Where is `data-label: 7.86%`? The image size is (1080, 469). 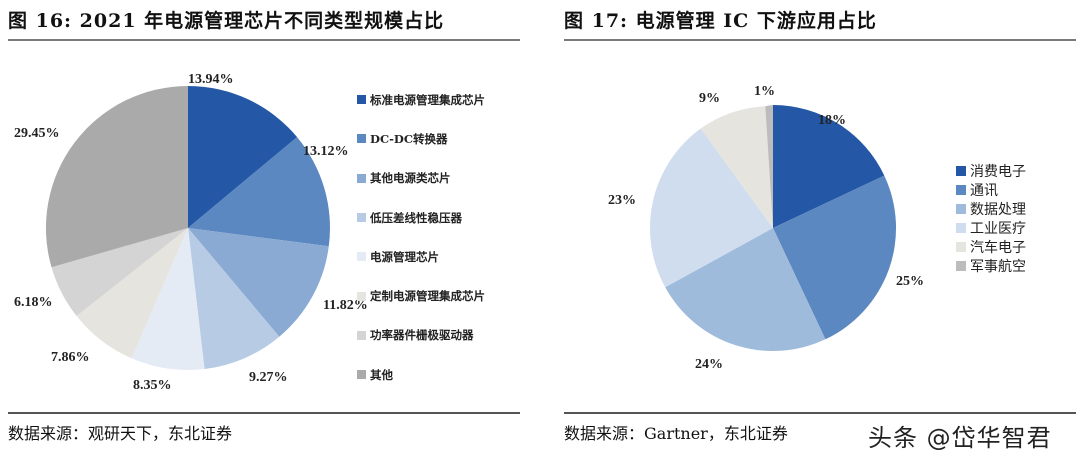
data-label: 7.86% is located at coordinates (70, 357).